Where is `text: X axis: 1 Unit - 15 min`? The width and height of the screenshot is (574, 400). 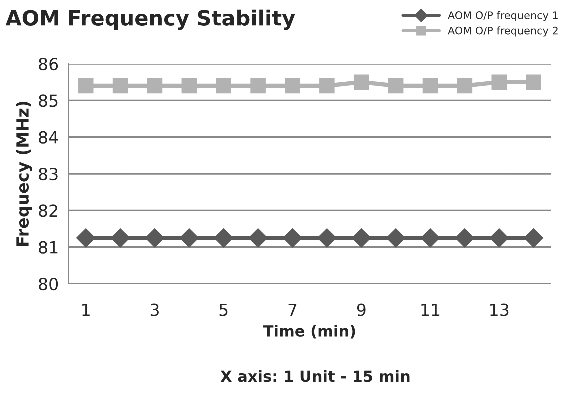 text: X axis: 1 Unit - 15 min is located at coordinates (315, 376).